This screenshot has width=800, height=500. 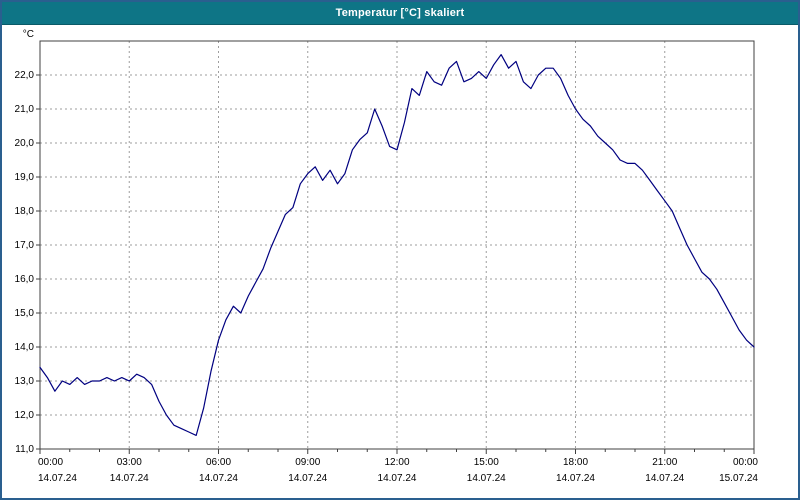 What do you see at coordinates (25, 245) in the screenshot?
I see `y-tick-label: 17,0` at bounding box center [25, 245].